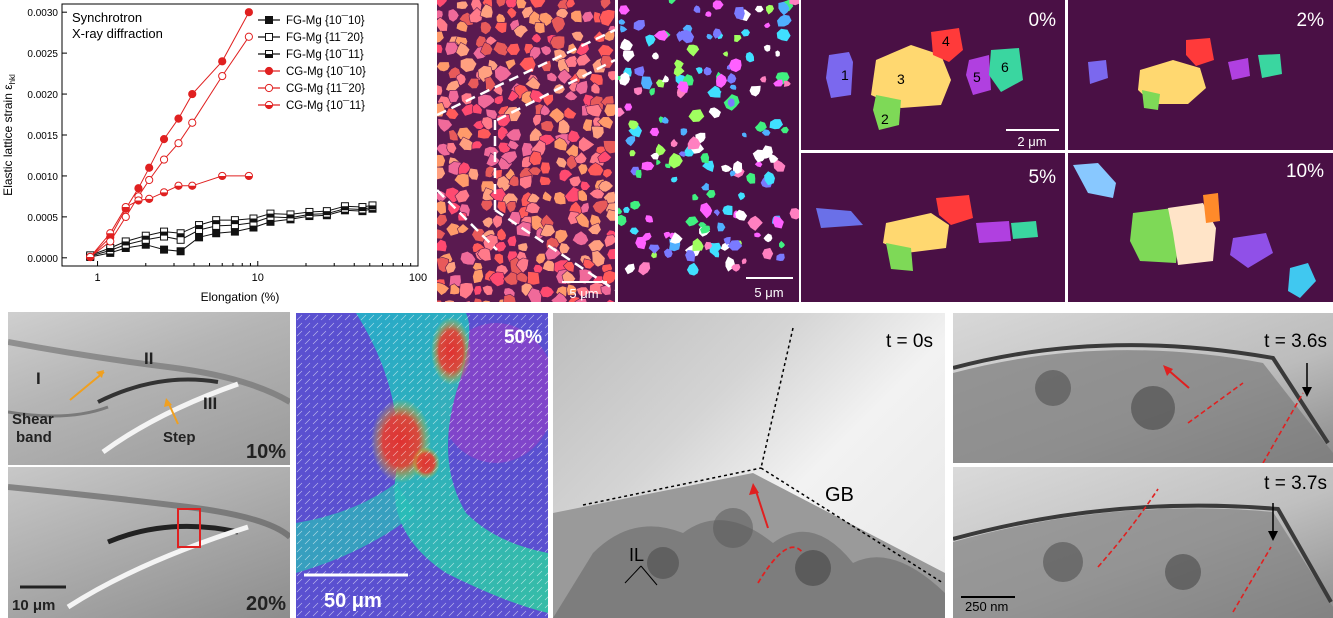  Describe the element at coordinates (210, 403) in the screenshot. I see `region-label-iii: III` at that location.